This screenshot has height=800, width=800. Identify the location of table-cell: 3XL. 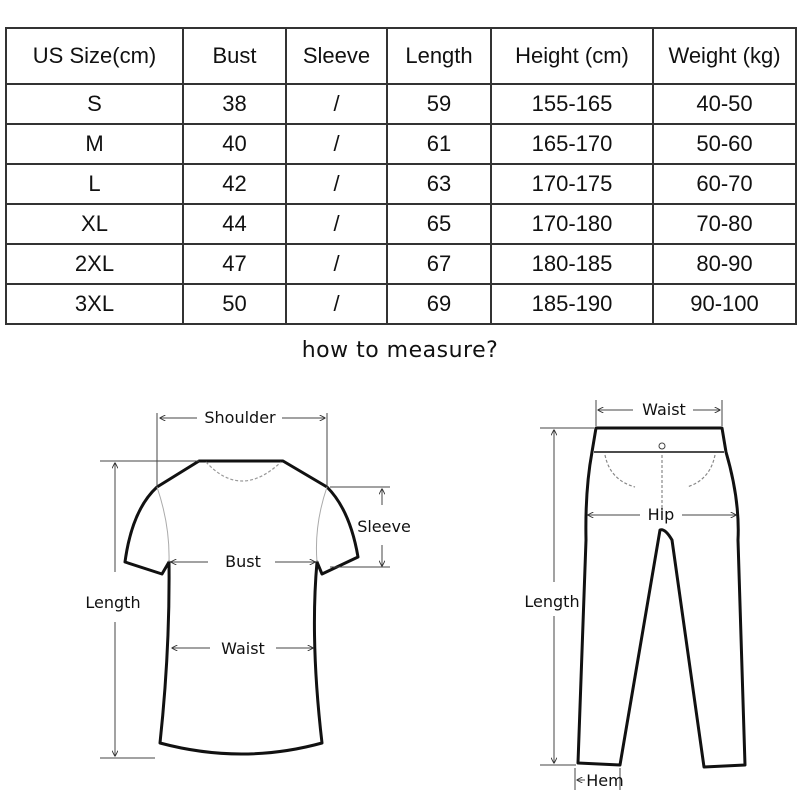
(94, 304).